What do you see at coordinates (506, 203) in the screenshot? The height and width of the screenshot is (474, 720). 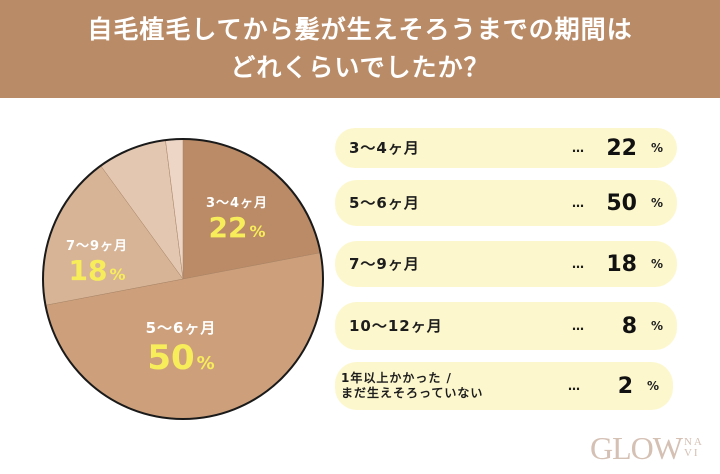 I see `legend-row-5-6-months: 5〜6ヶ月 … 50 %` at bounding box center [506, 203].